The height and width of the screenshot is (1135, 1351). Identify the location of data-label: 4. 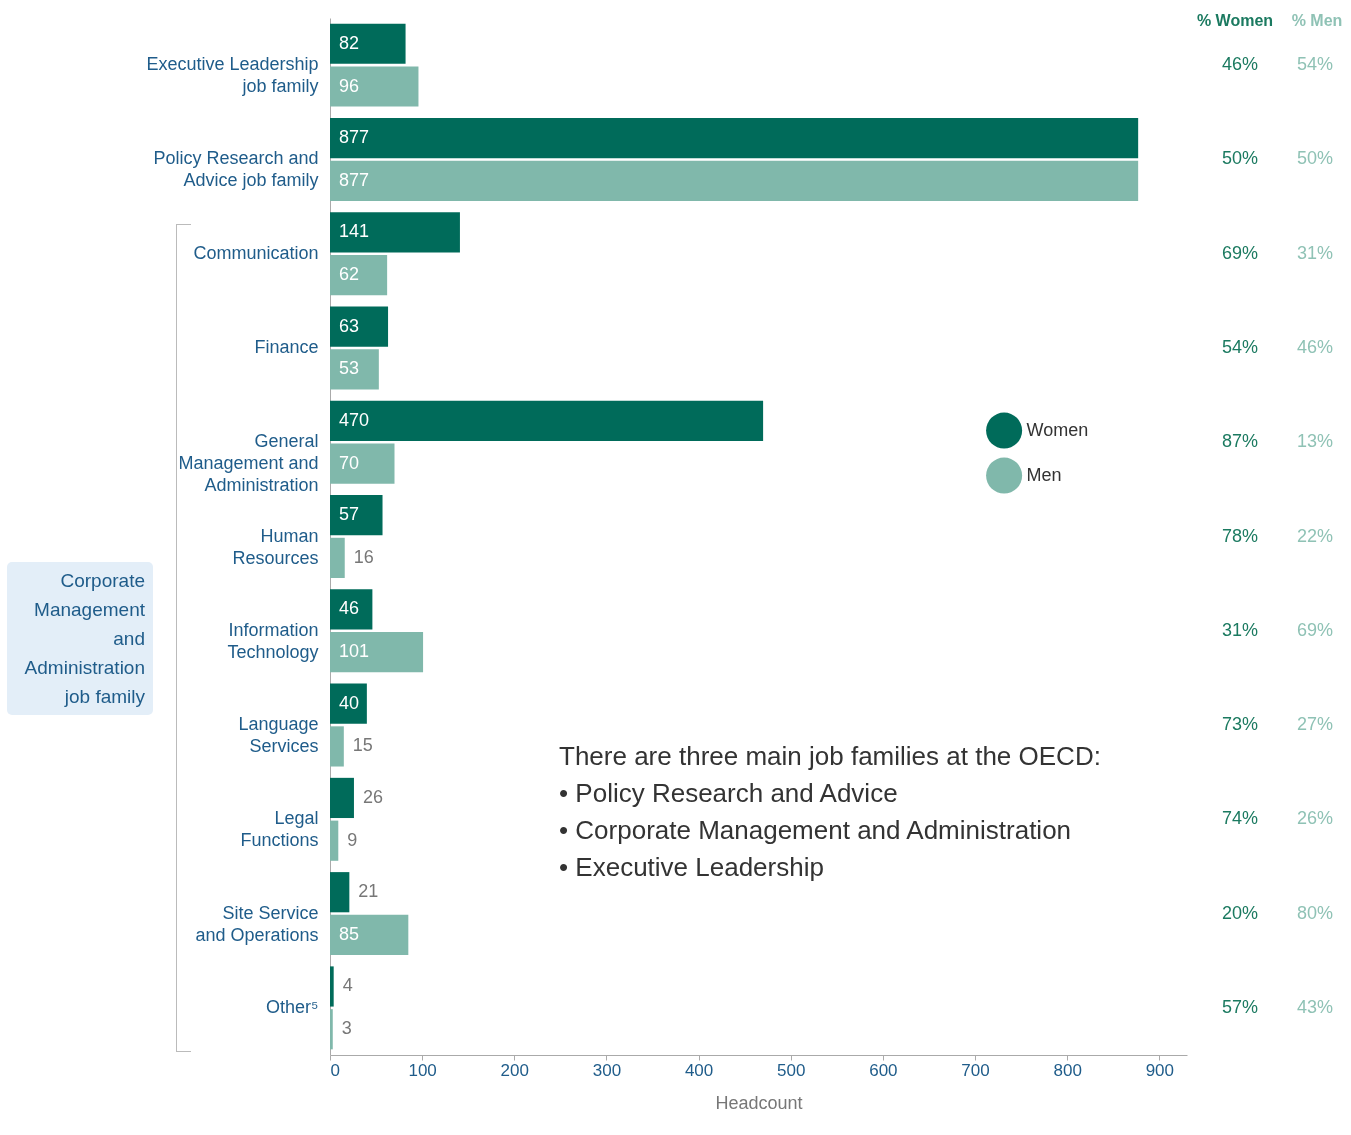
(347, 985).